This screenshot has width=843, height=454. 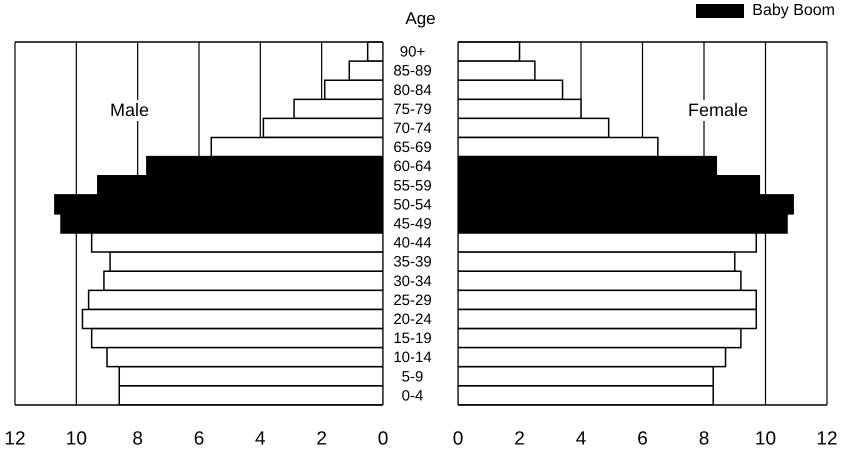 I want to click on y-tick-label: 5-9, so click(x=413, y=377).